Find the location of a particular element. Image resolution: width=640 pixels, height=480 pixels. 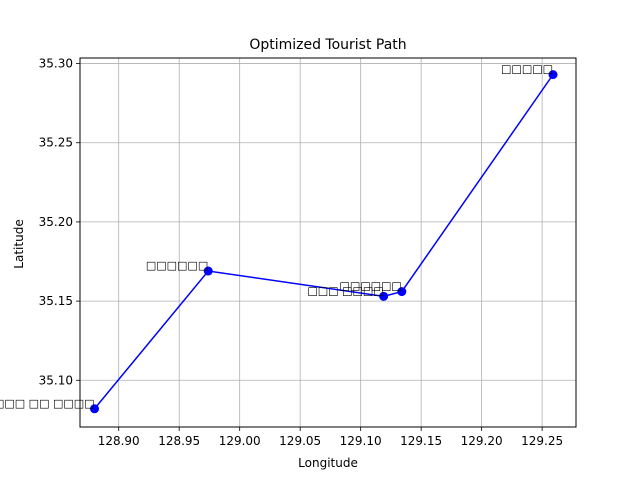

x-tick-label: 128.90 is located at coordinates (119, 441).